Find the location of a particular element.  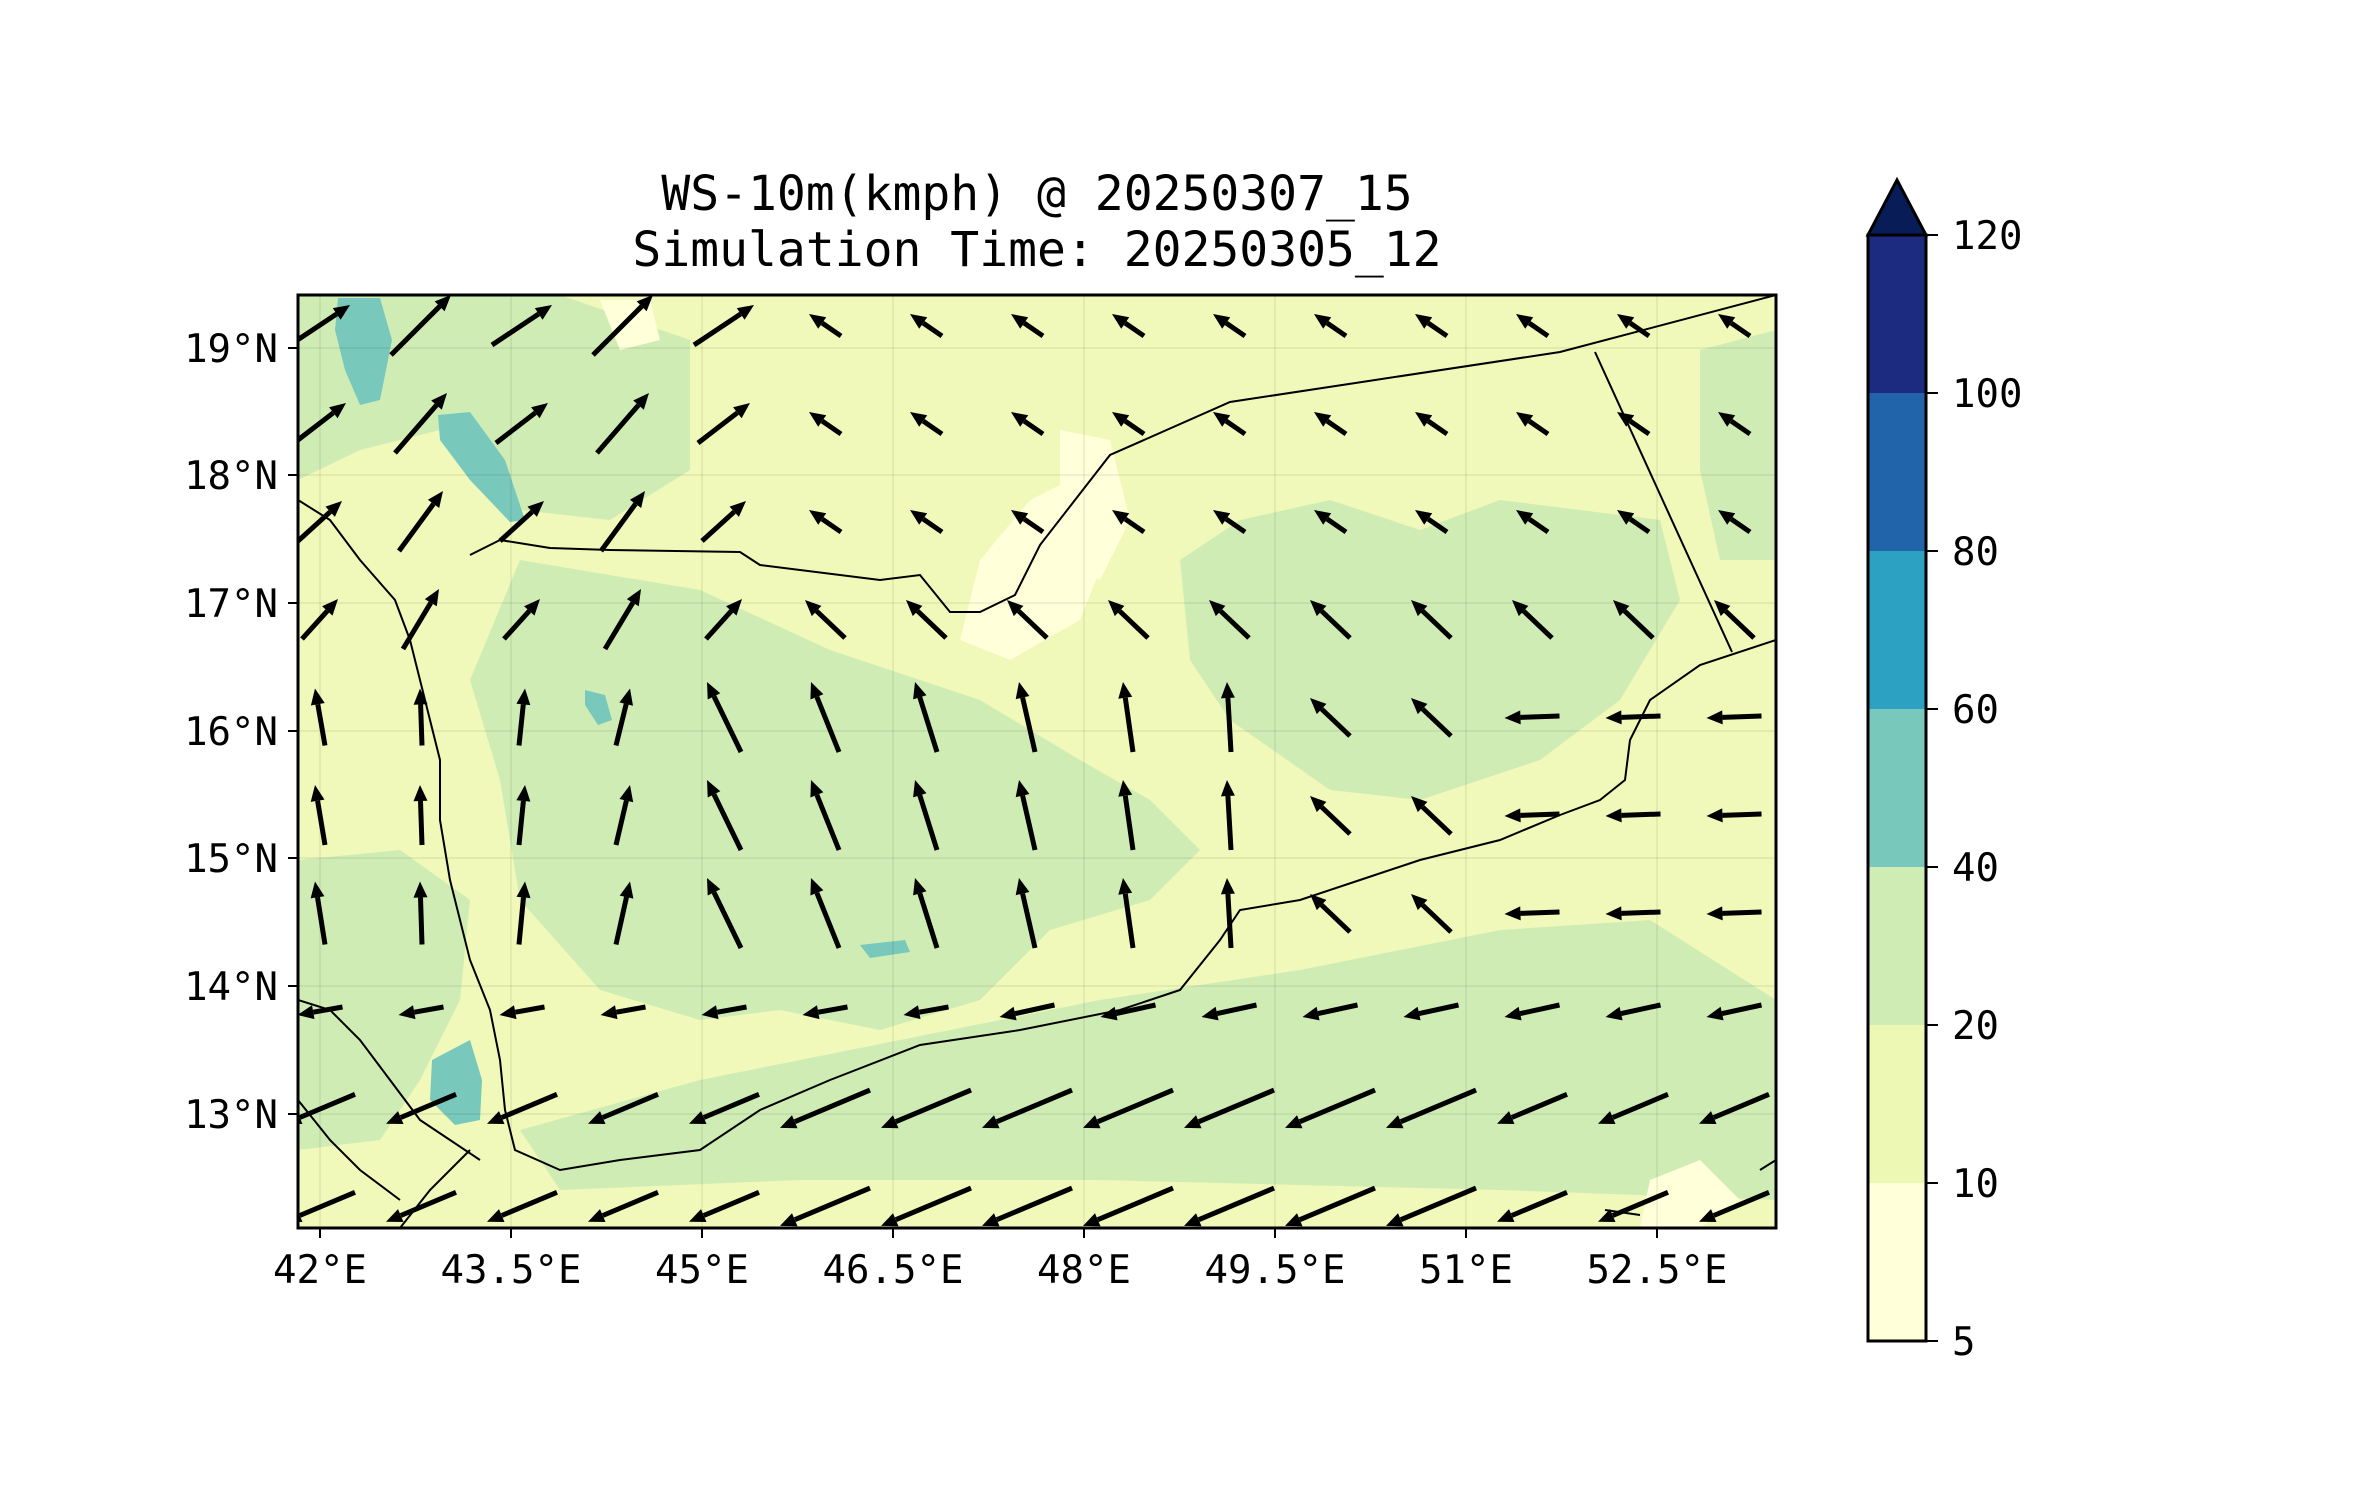

svg-text: 52.5°E is located at coordinates (1657, 1270).